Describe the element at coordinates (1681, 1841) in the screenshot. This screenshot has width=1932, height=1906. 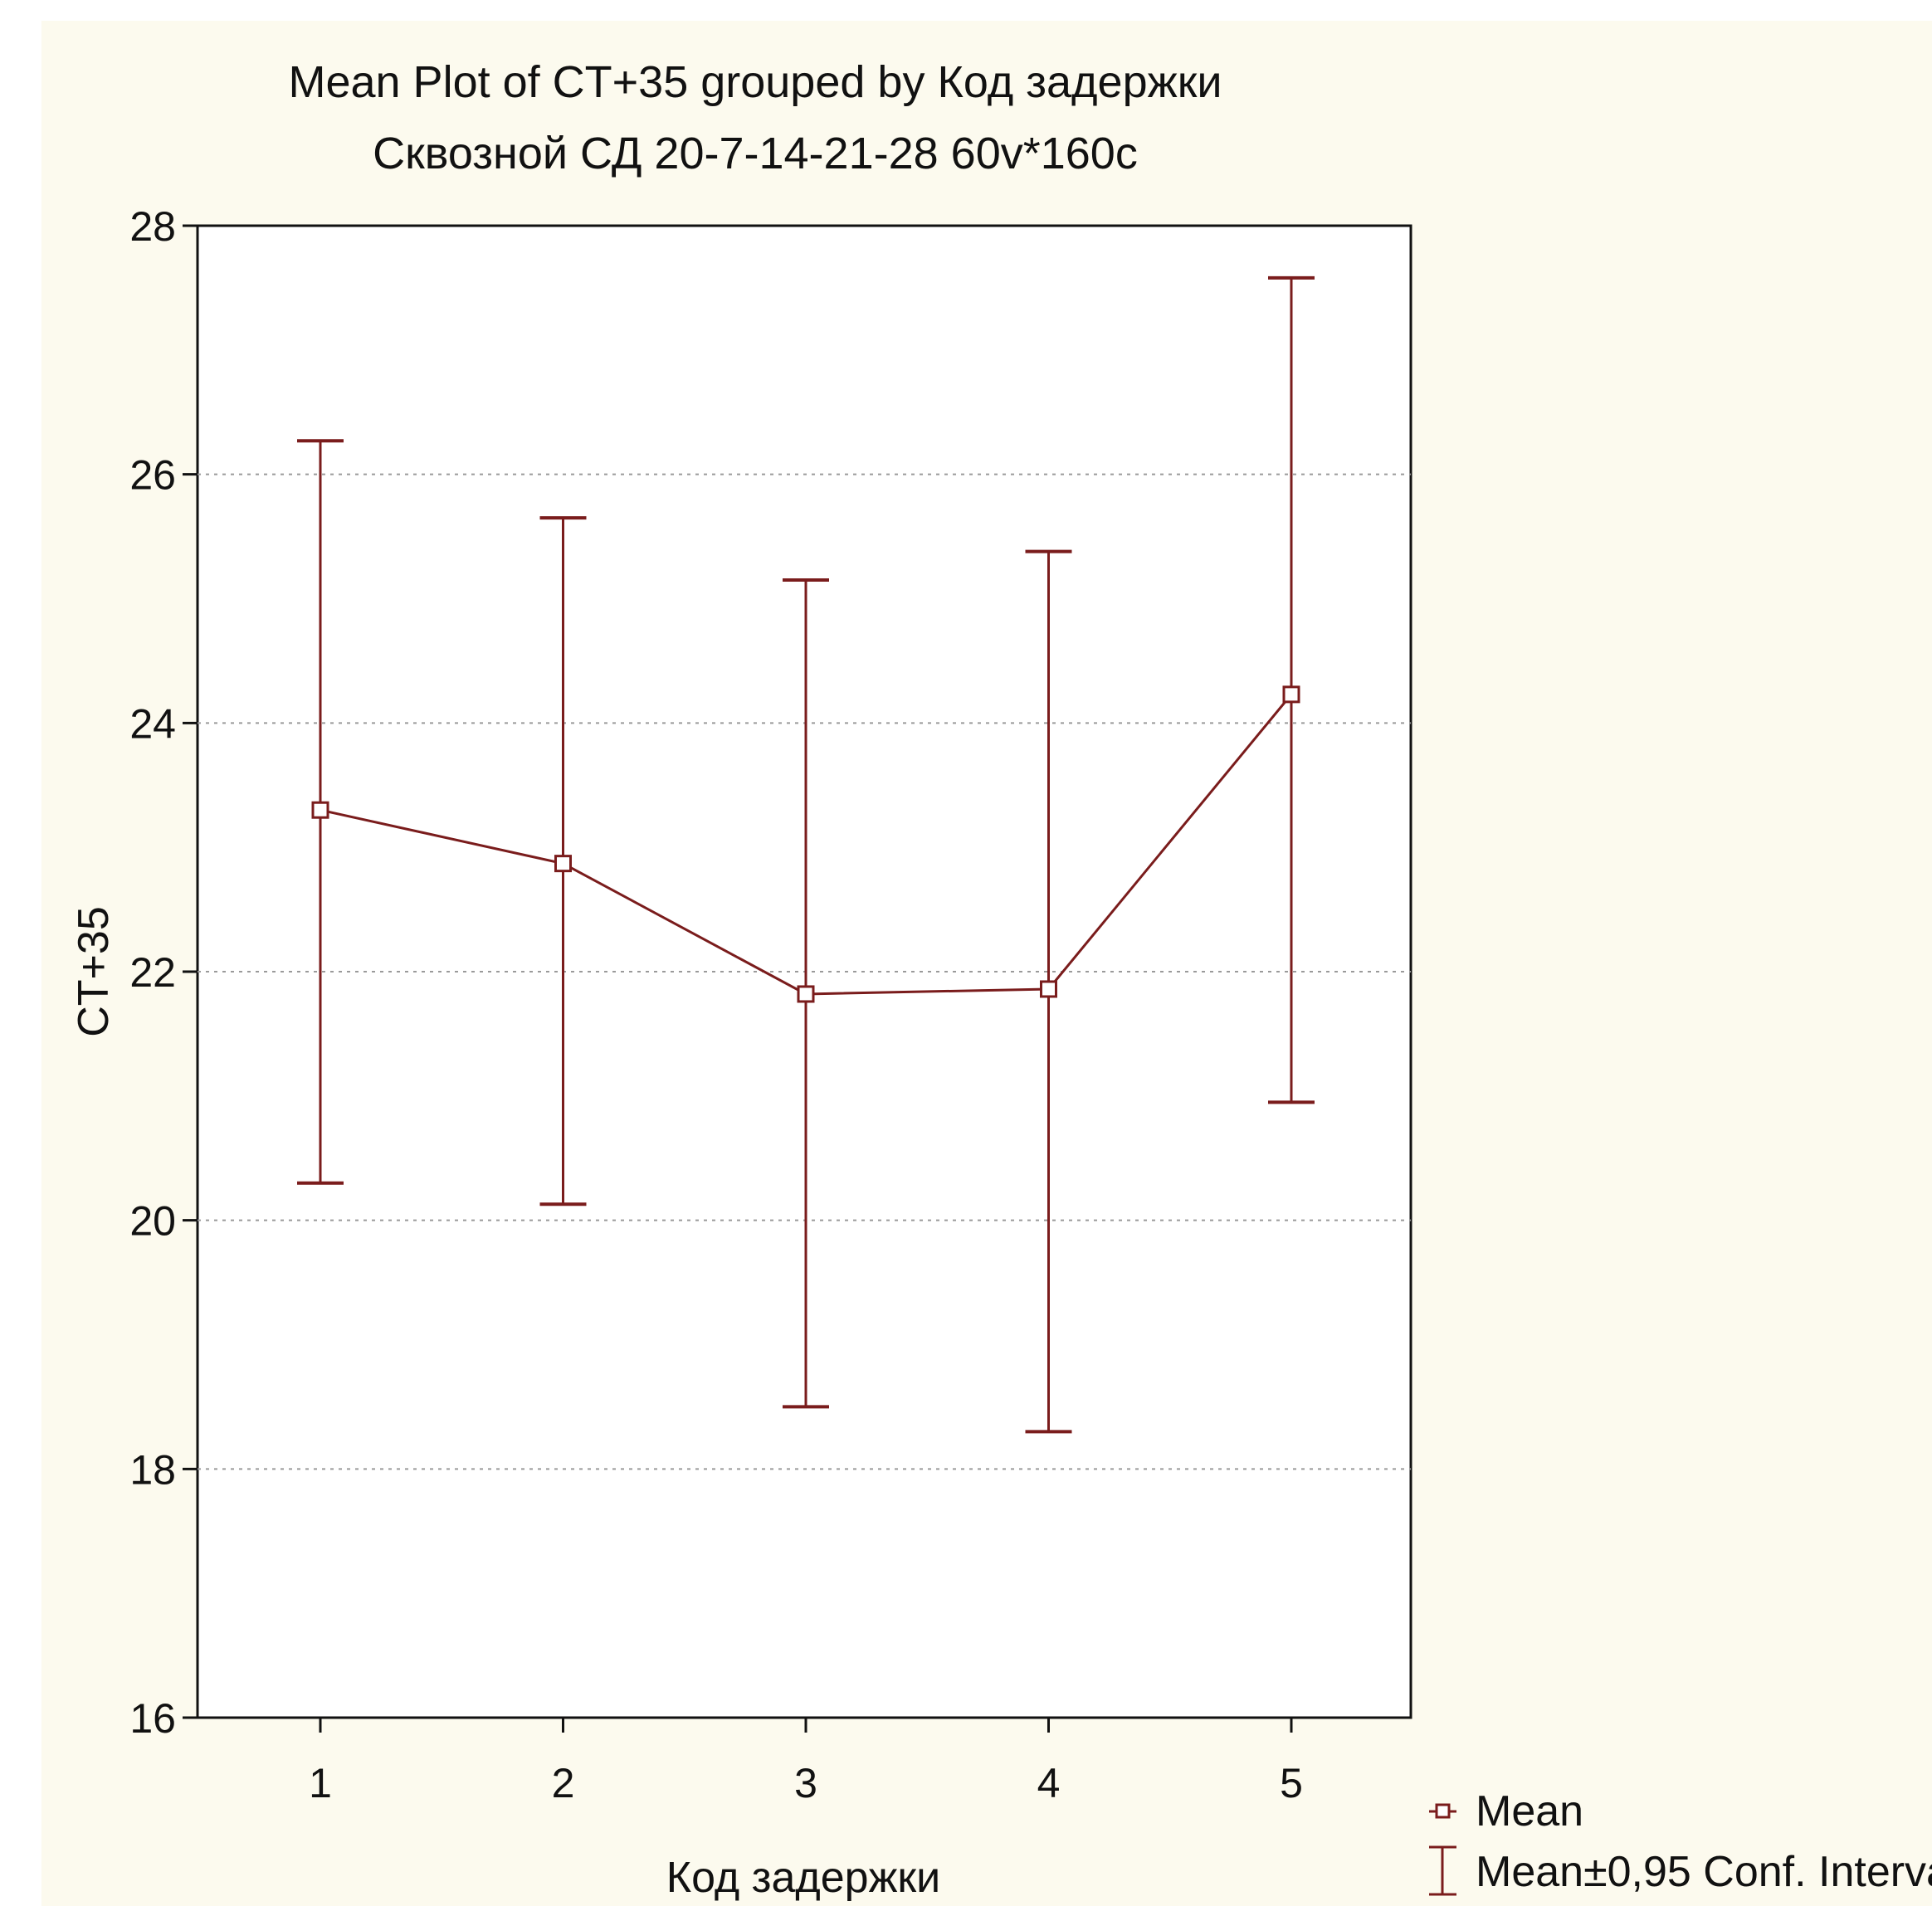
I see `legend: Mean Mean±0,95 Conf. Interval` at that location.